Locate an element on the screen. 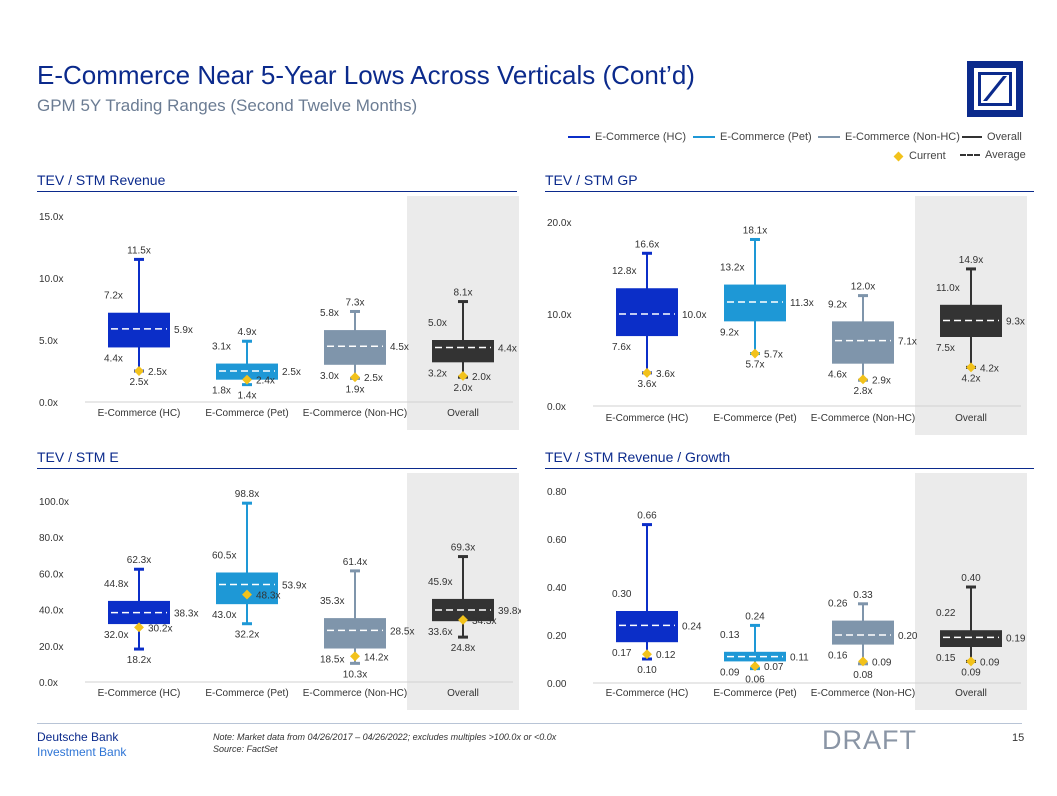 The image size is (1057, 796). label-q3-nonhc: 0.26 is located at coordinates (838, 604).